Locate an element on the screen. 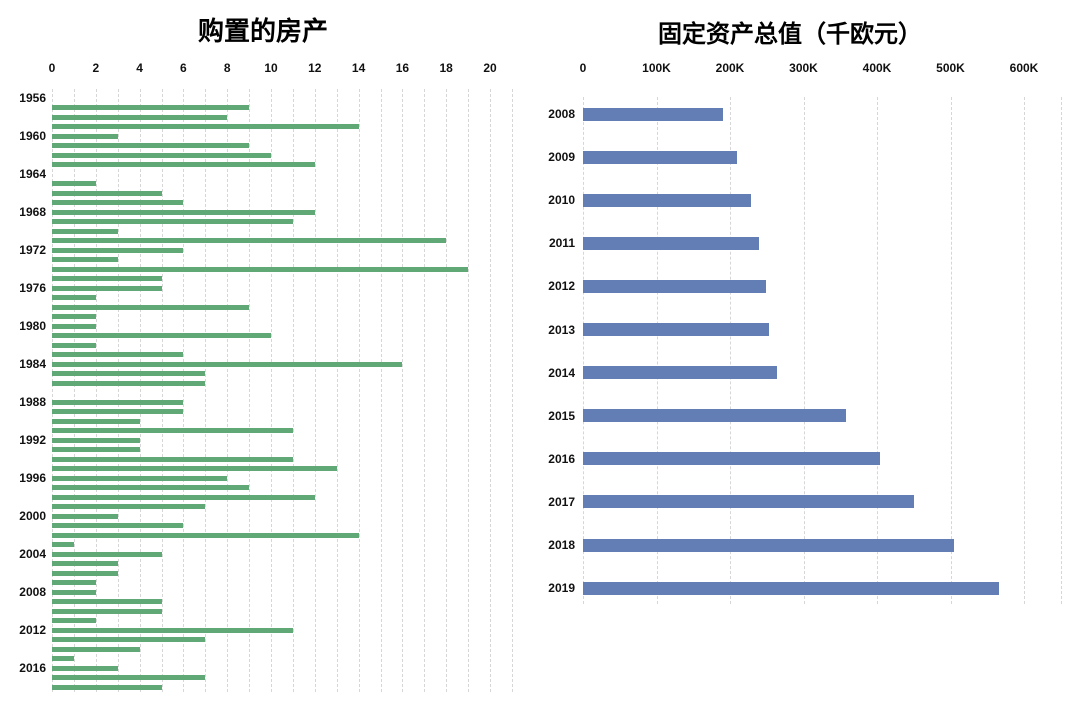 Image resolution: width=1080 pixels, height=723 pixels. y-tick-label: 1960 is located at coordinates (32, 136).